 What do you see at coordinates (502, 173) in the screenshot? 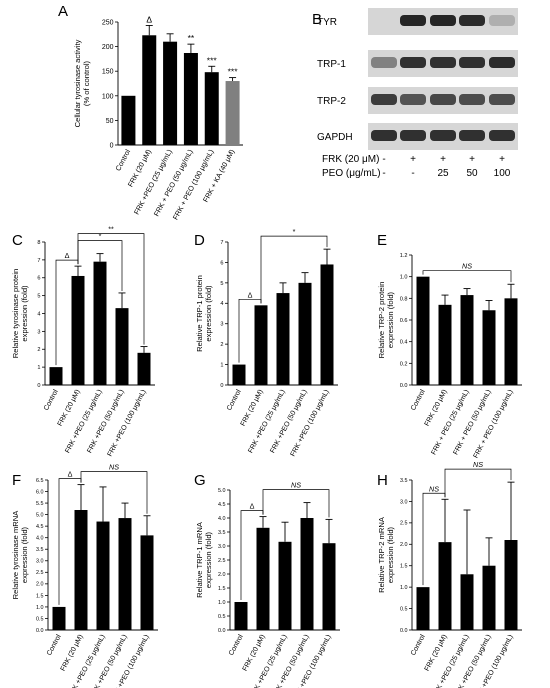
I see `treatment-value: 100` at bounding box center [502, 173].